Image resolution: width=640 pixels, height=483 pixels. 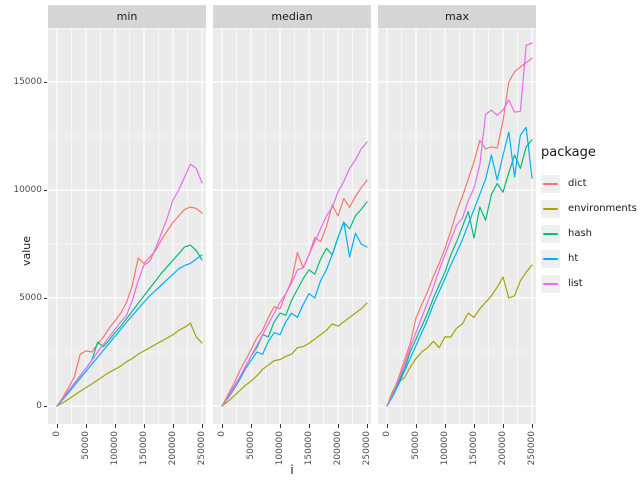 I want to click on y-tick-label: 10000, so click(x=27, y=190).